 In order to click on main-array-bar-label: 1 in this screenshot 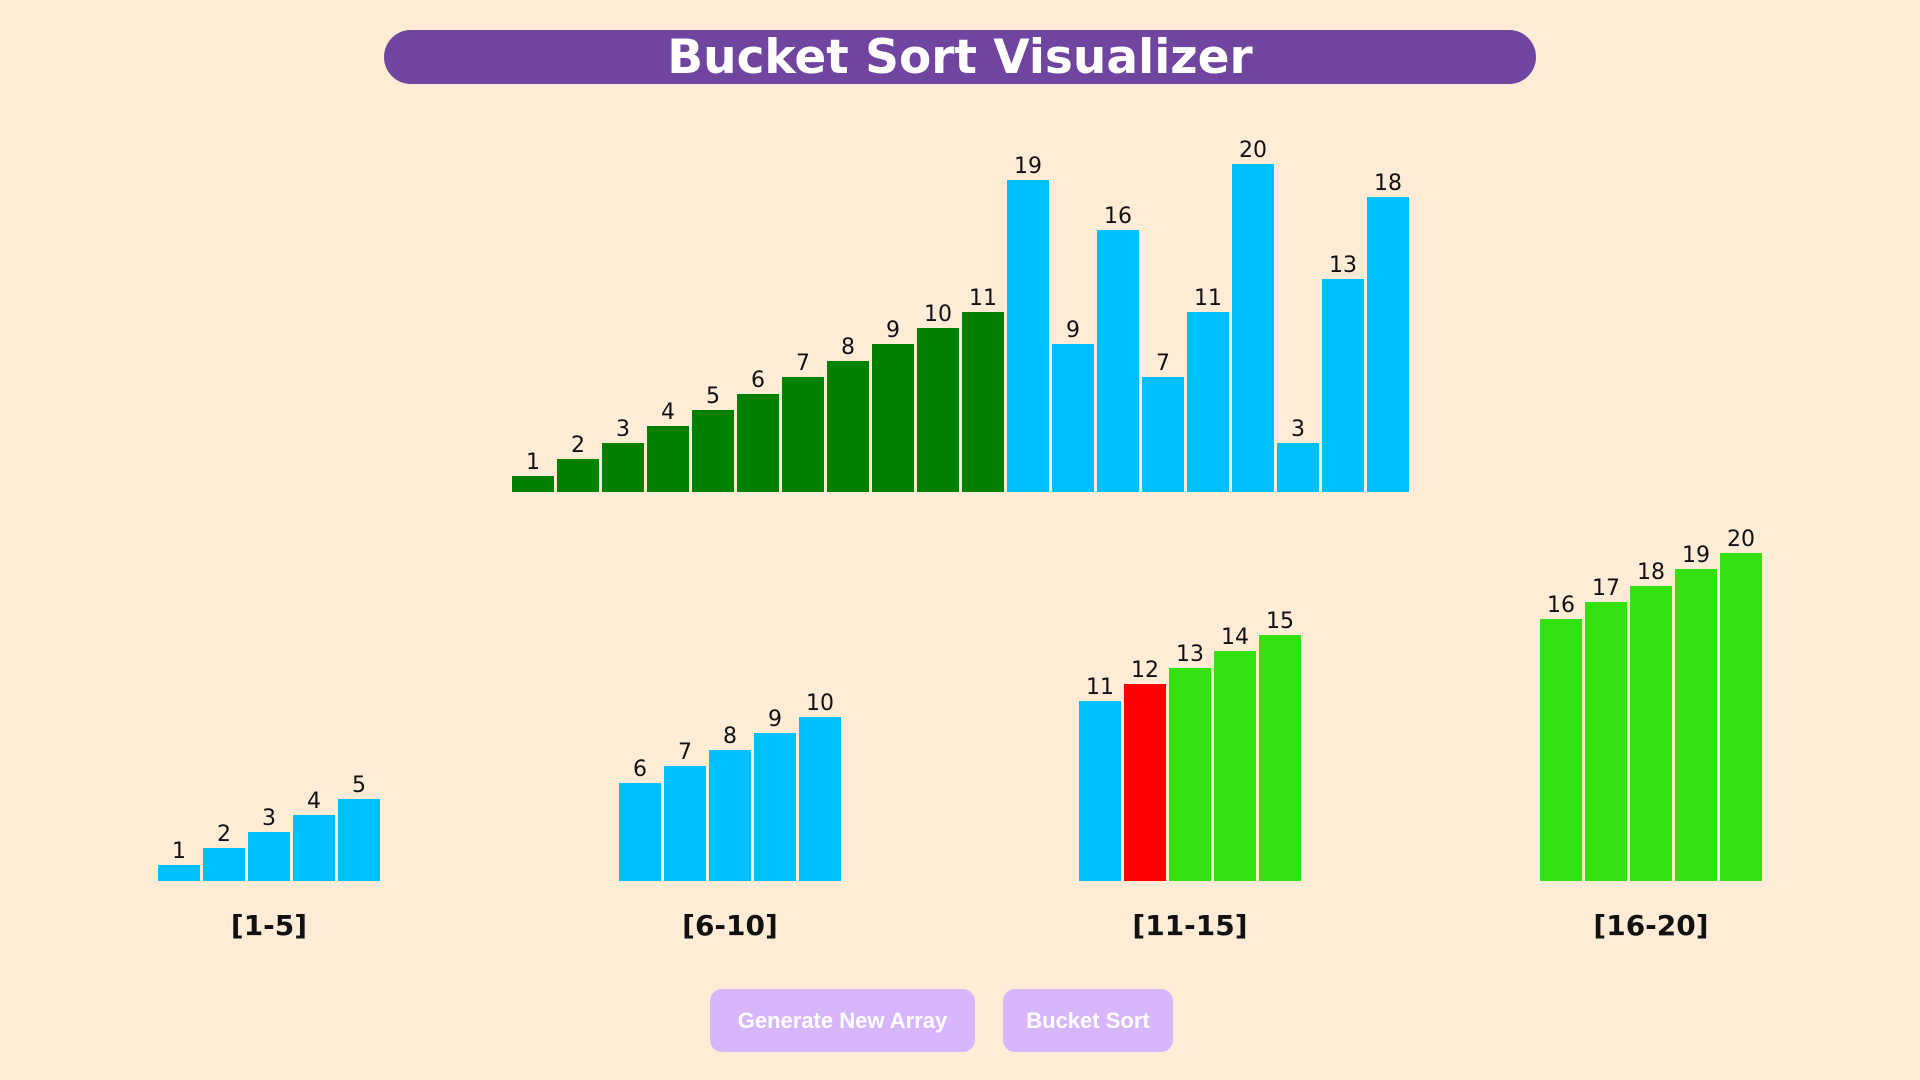, I will do `click(533, 462)`.